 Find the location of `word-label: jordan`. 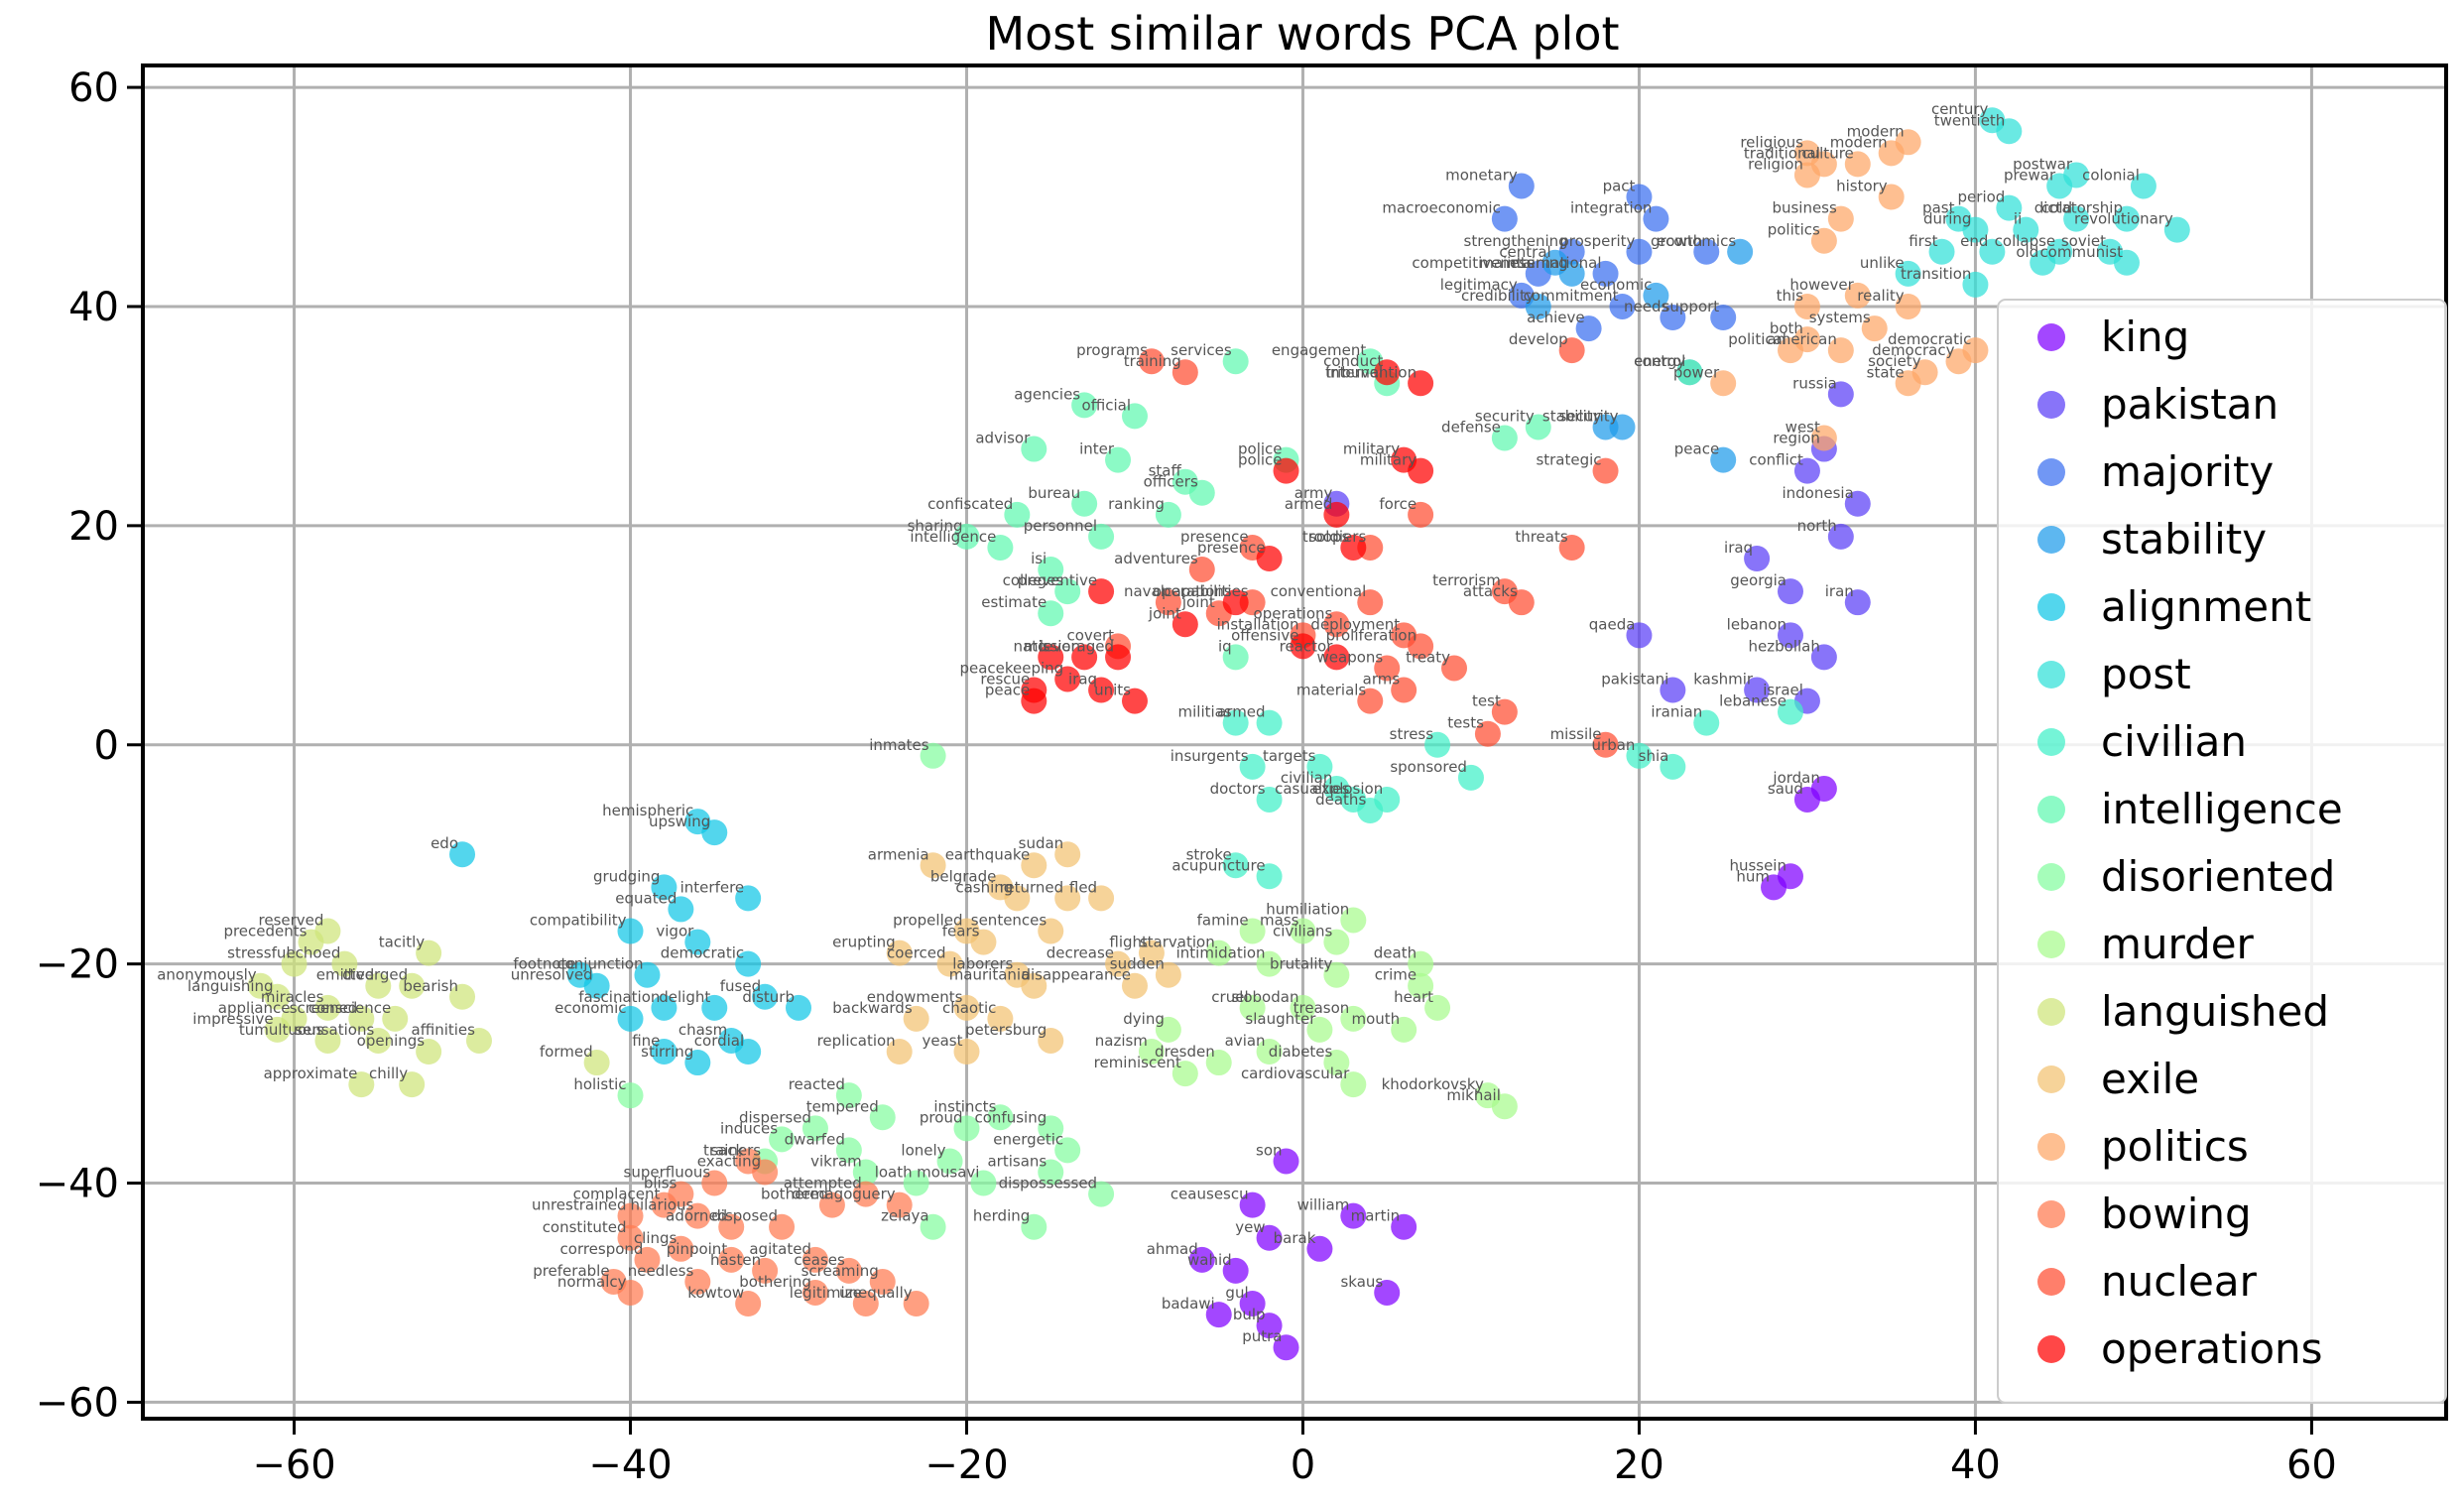

word-label: jordan is located at coordinates (1795, 778).